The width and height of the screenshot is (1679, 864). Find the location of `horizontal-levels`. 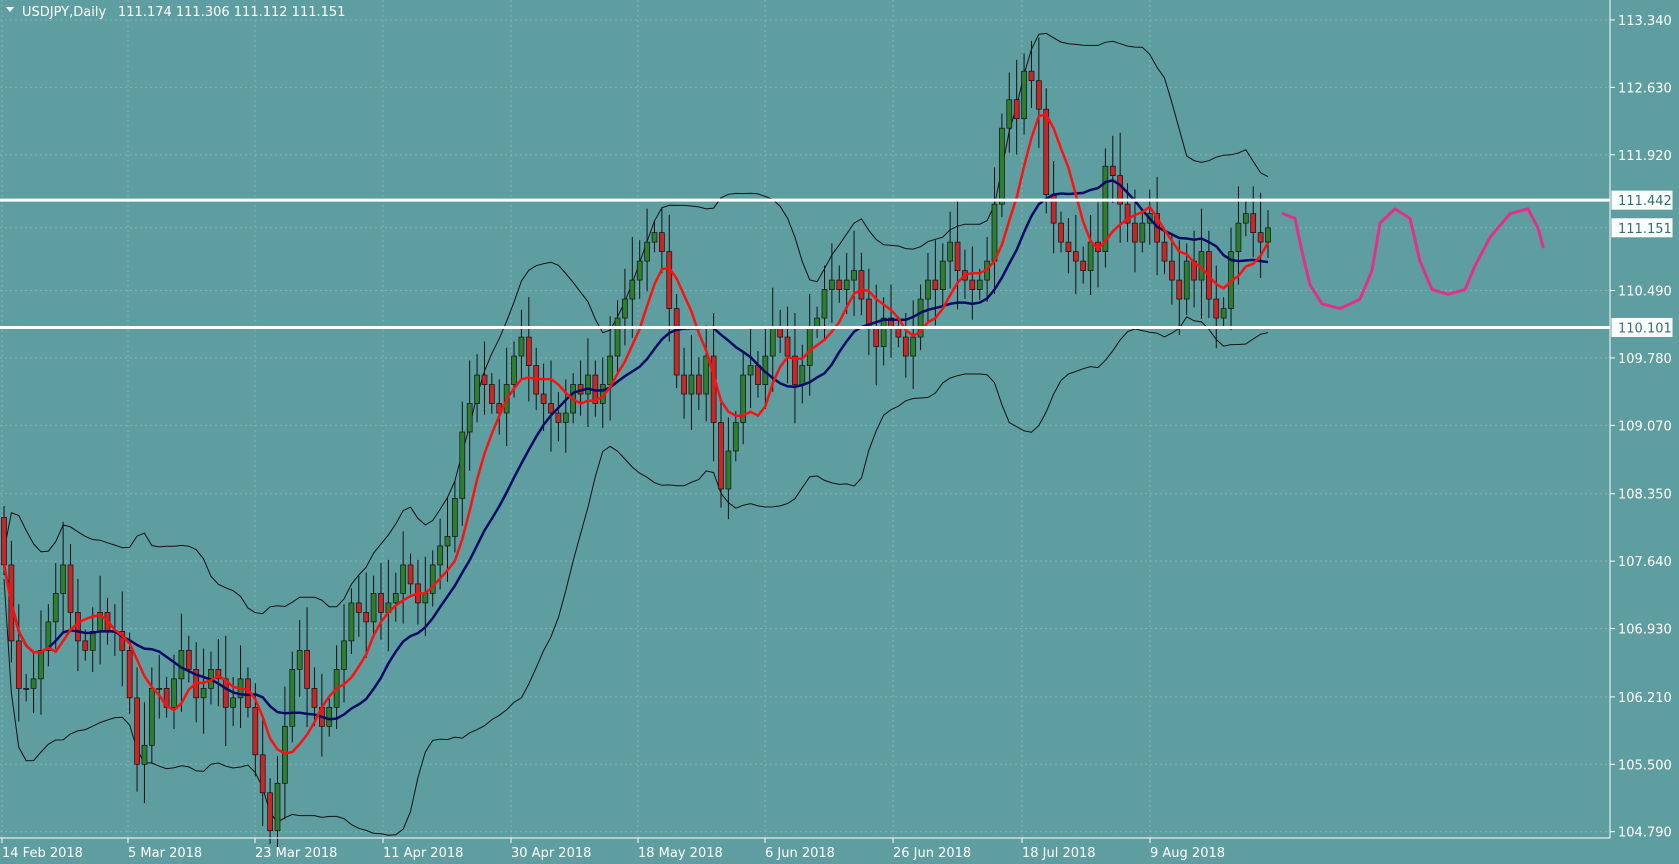

horizontal-levels is located at coordinates (805, 263).